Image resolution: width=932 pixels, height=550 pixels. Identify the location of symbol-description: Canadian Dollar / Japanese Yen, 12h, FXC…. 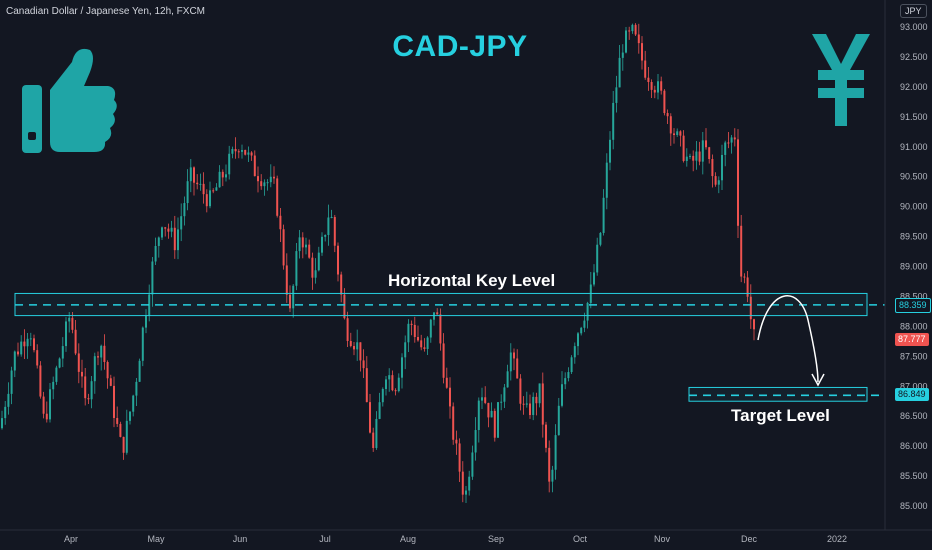
(106, 11).